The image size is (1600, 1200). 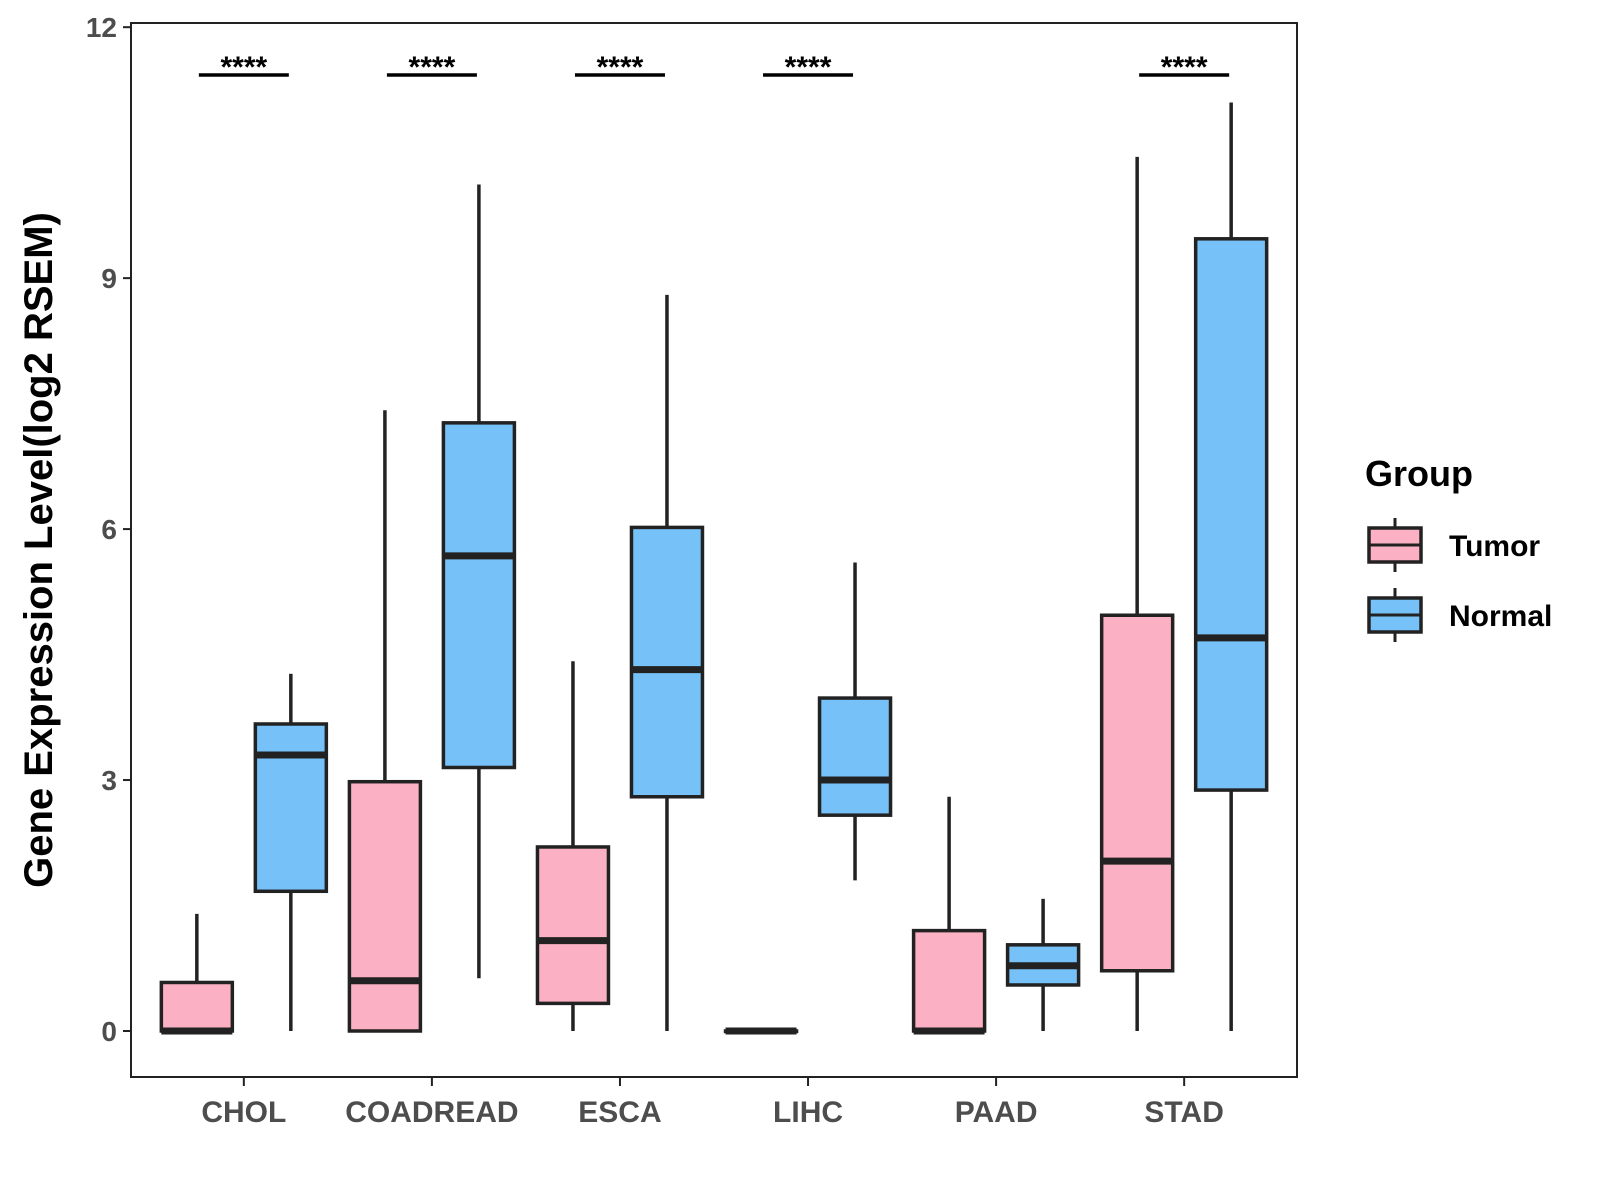 What do you see at coordinates (109, 1031) in the screenshot?
I see `y-tick-label: 0` at bounding box center [109, 1031].